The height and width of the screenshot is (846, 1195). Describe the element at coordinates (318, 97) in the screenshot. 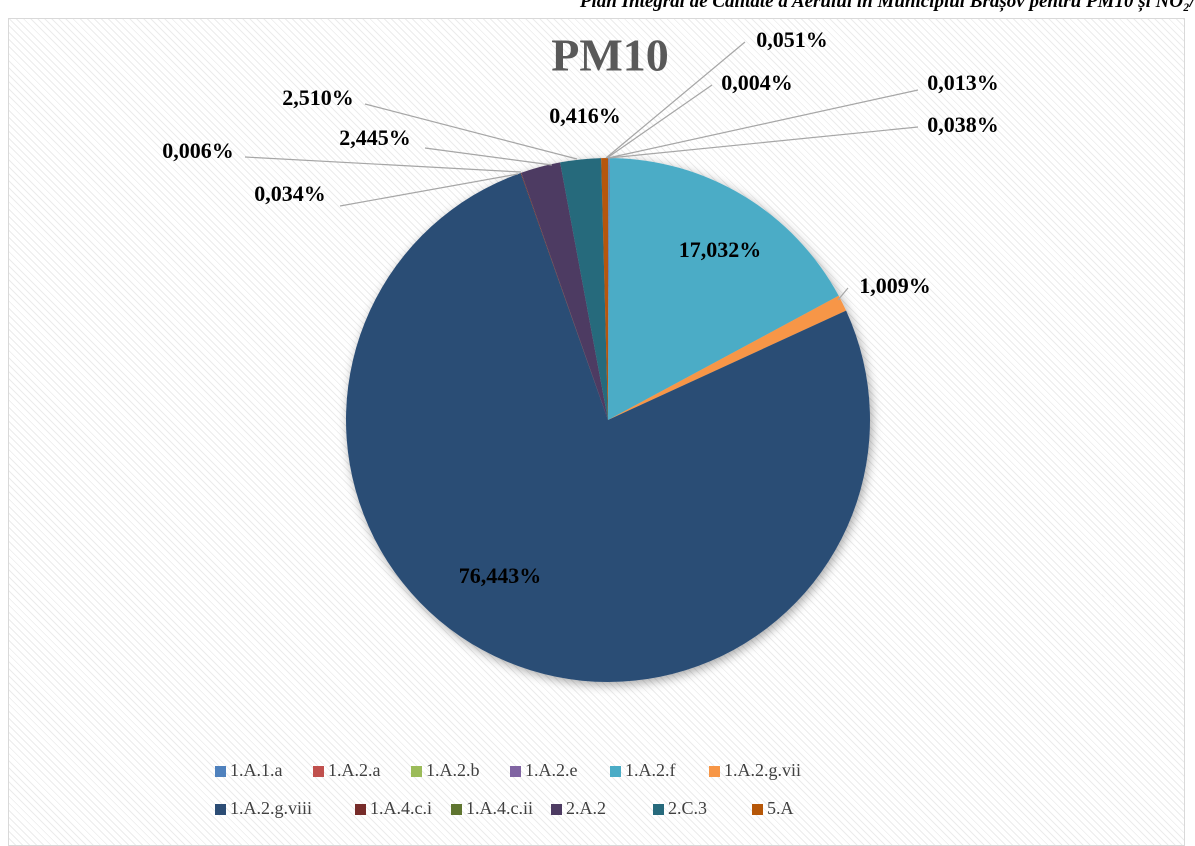

I see `data-label: 2,510%` at that location.